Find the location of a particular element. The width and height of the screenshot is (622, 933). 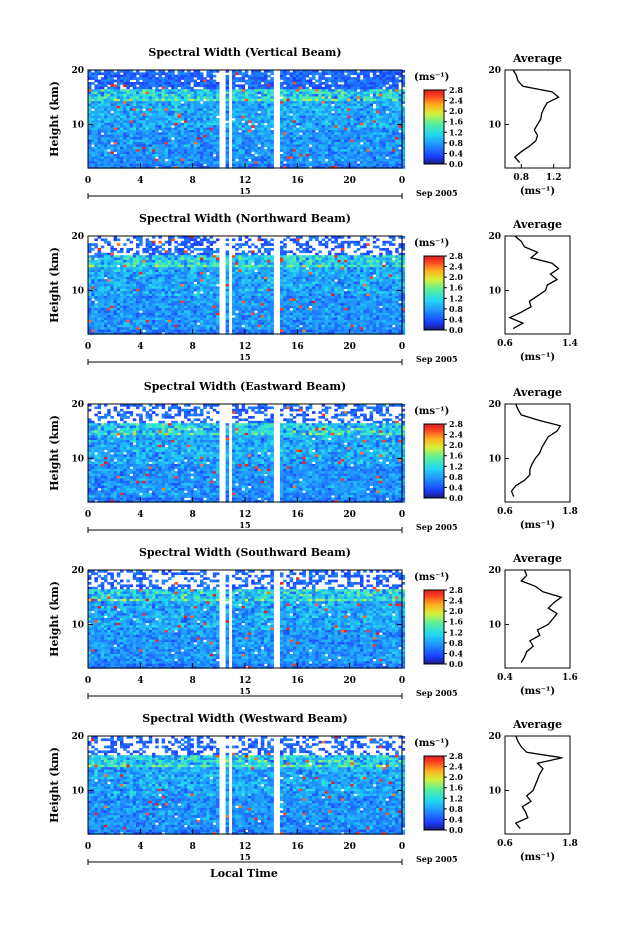

x-tick-label: 4 is located at coordinates (140, 181).